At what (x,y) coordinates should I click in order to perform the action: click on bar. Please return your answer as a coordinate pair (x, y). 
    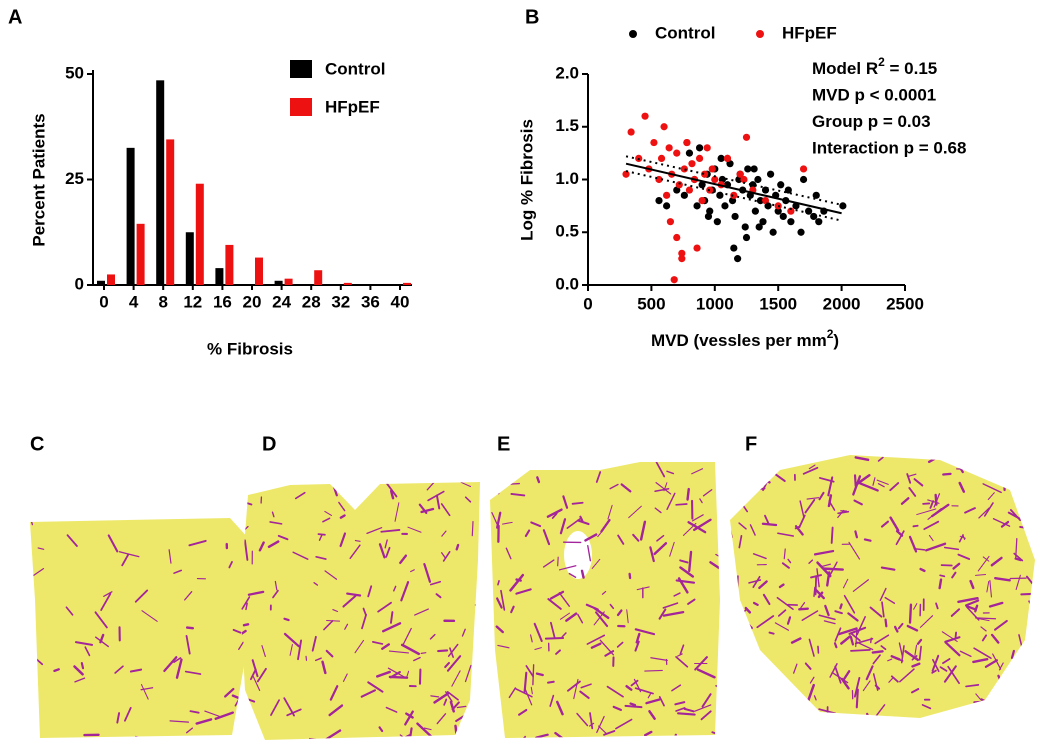
    Looking at the image, I should click on (140, 254).